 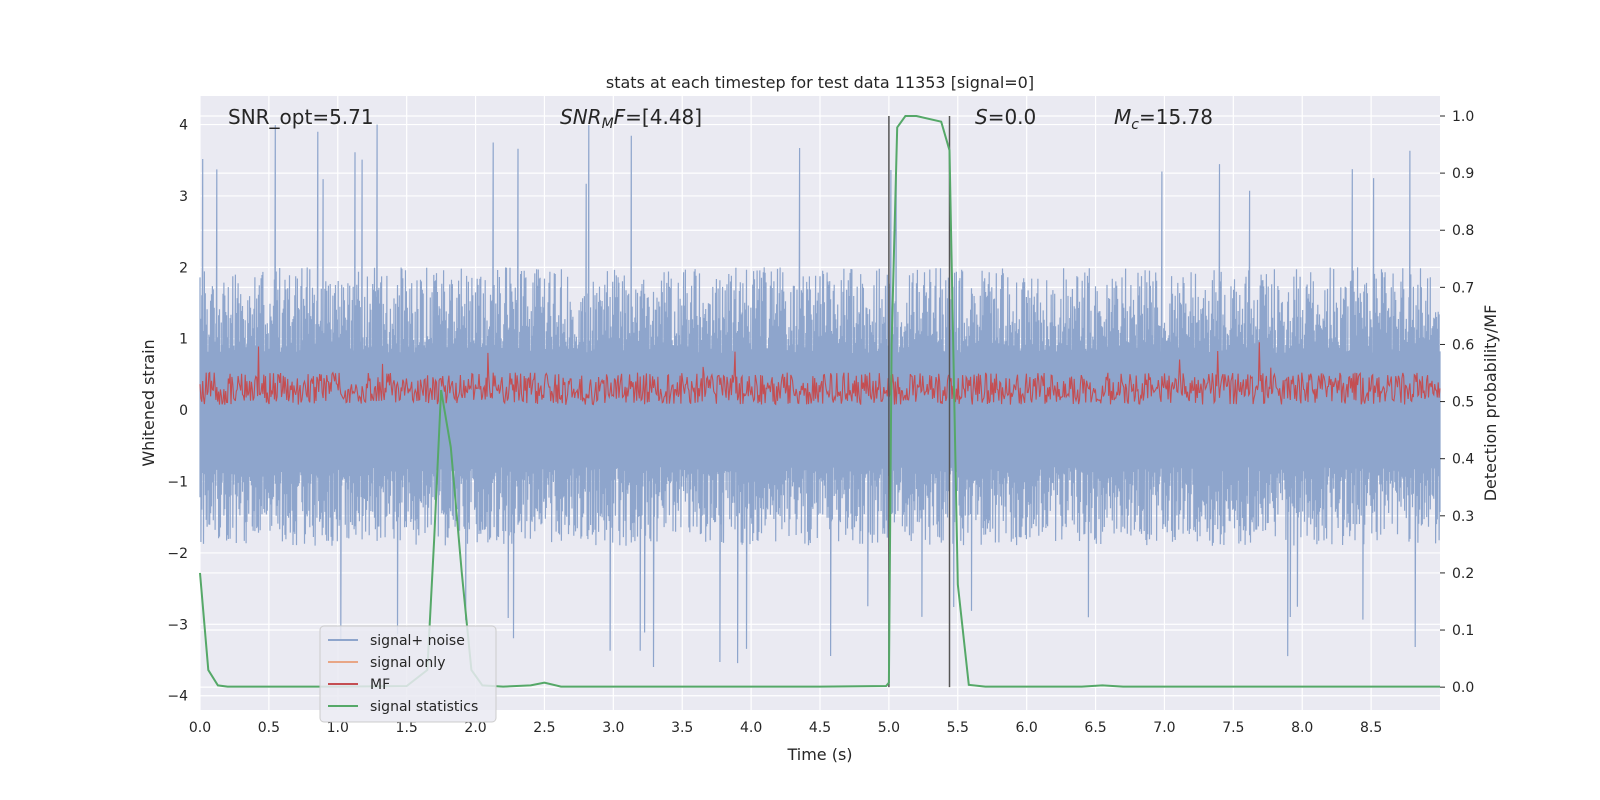 I want to click on x-tick-label: 5.5, so click(x=958, y=728).